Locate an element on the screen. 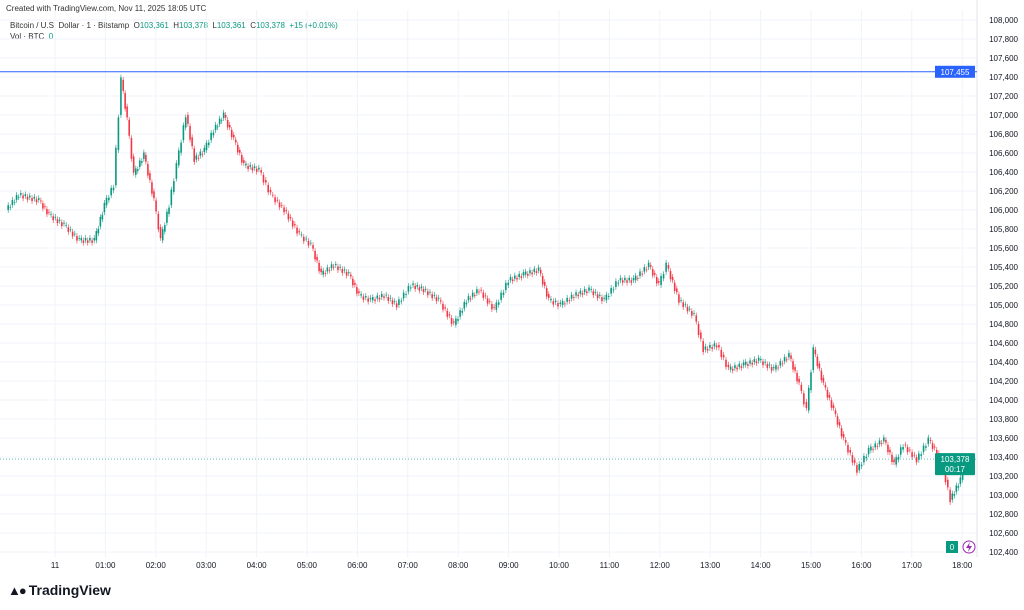 The image size is (1024, 610). y-tick-label: 103,800 is located at coordinates (1003, 419).